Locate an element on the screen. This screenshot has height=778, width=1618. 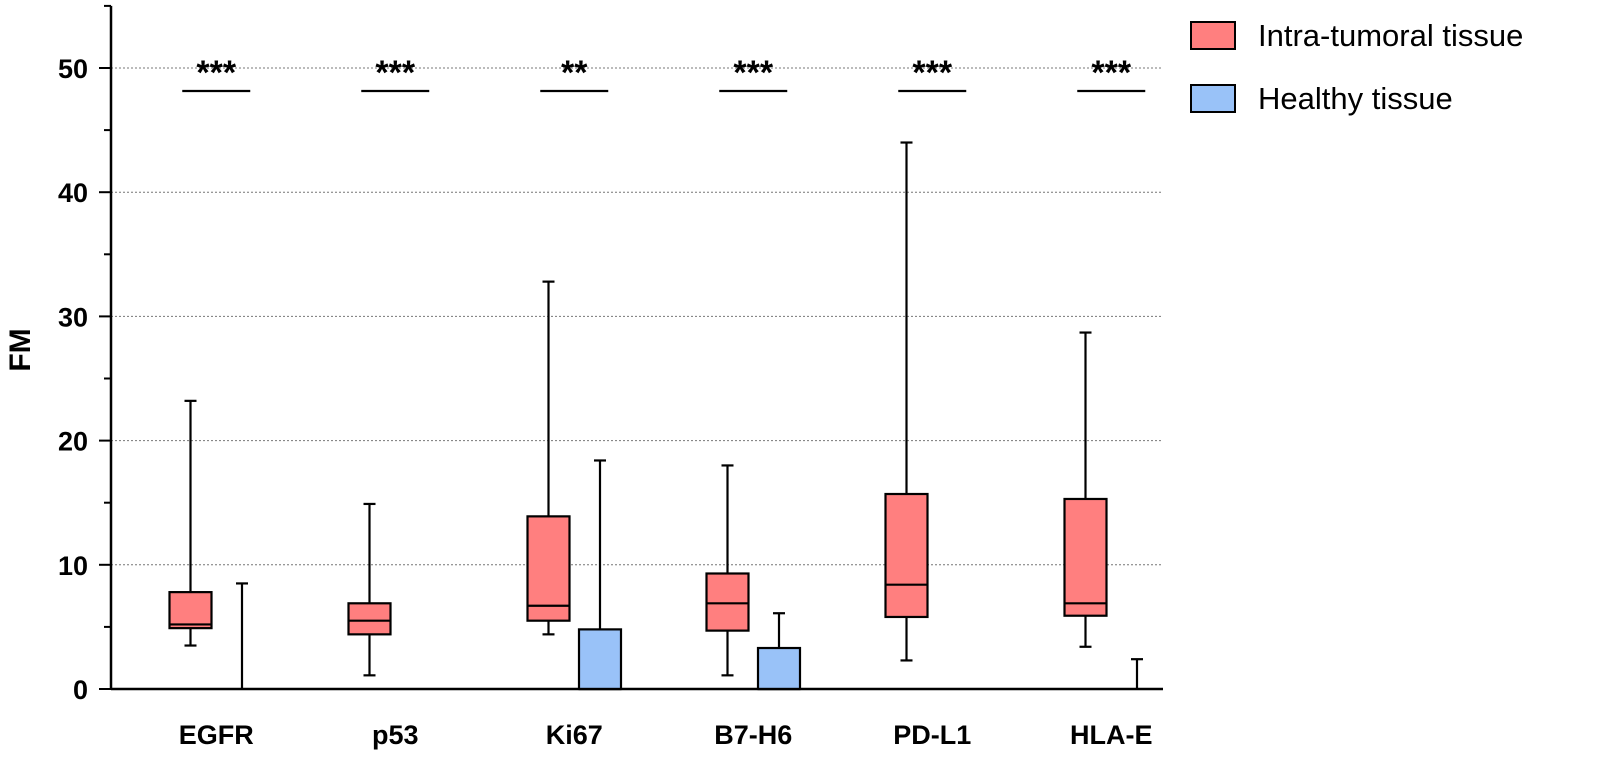
significance-label-pd-l1: *** is located at coordinates (932, 73).